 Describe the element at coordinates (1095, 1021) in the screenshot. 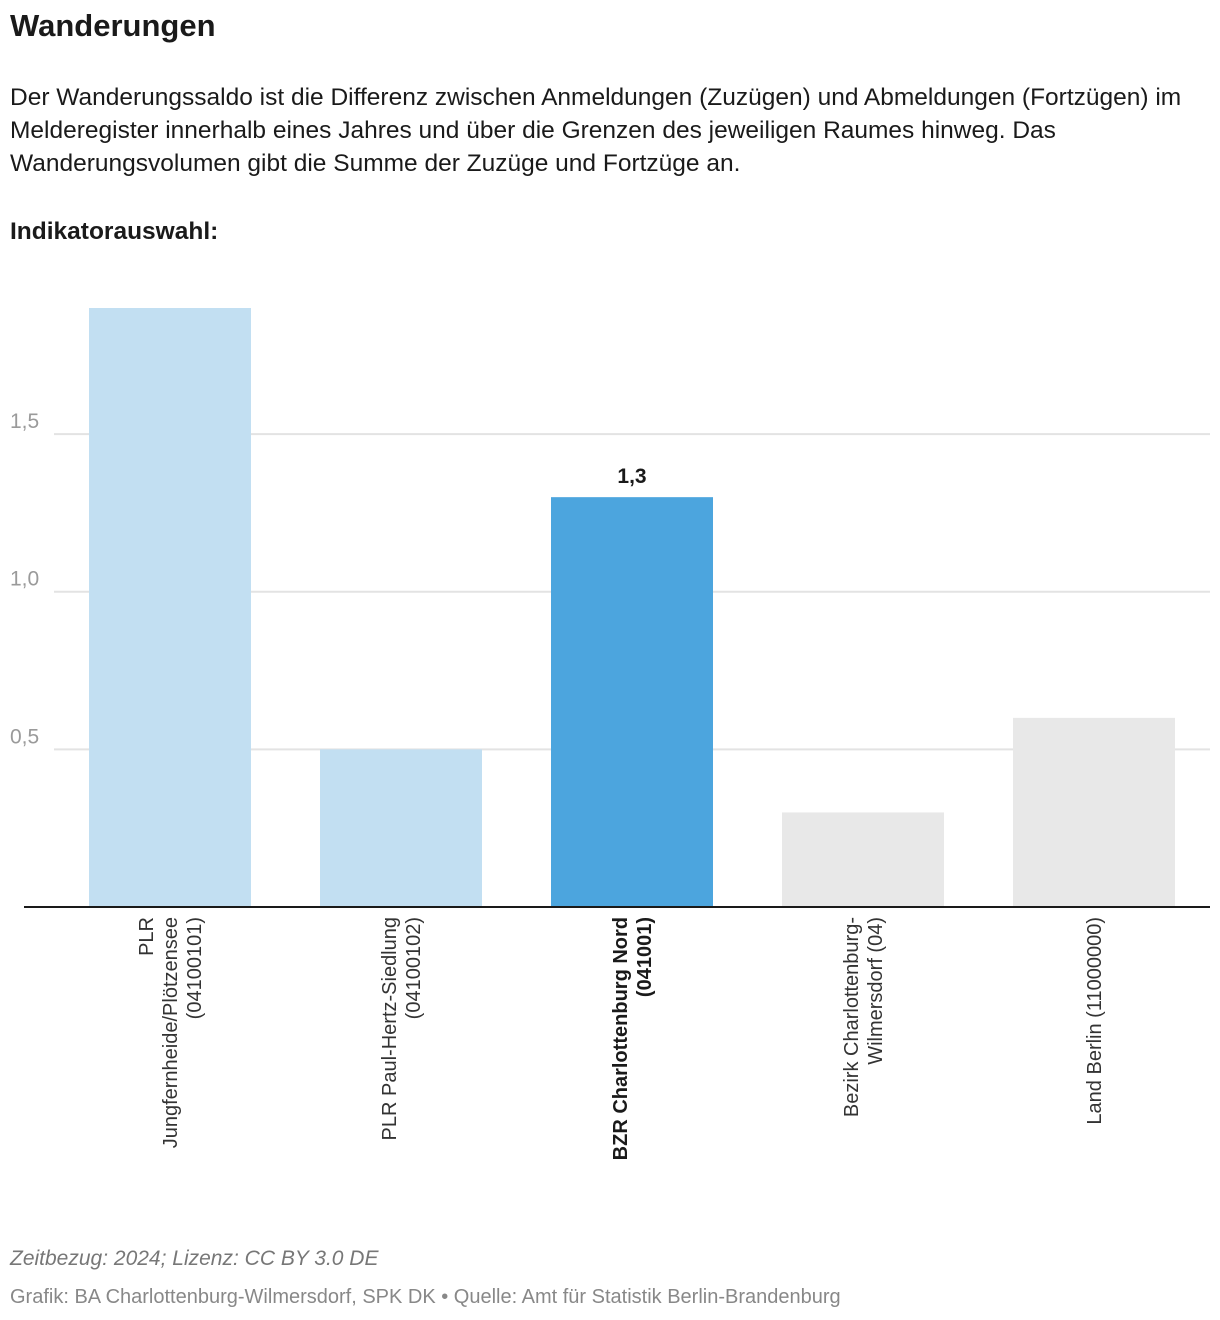

I see `x-tick-label: Land Berlin (11000000)` at that location.